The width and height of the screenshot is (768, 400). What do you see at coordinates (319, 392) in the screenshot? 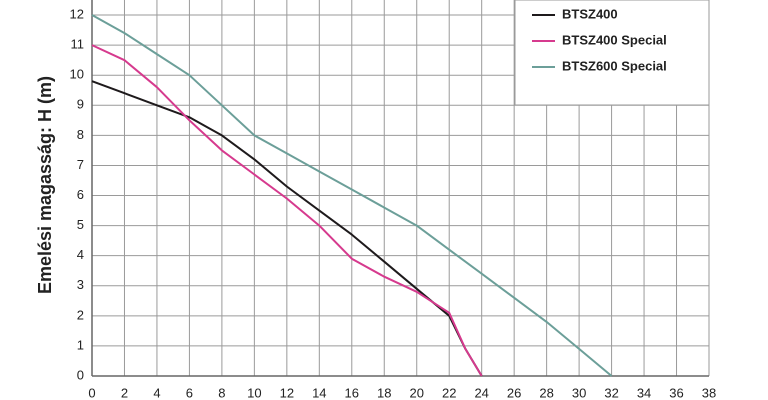
I see `x-tick-label: 14` at bounding box center [319, 392].